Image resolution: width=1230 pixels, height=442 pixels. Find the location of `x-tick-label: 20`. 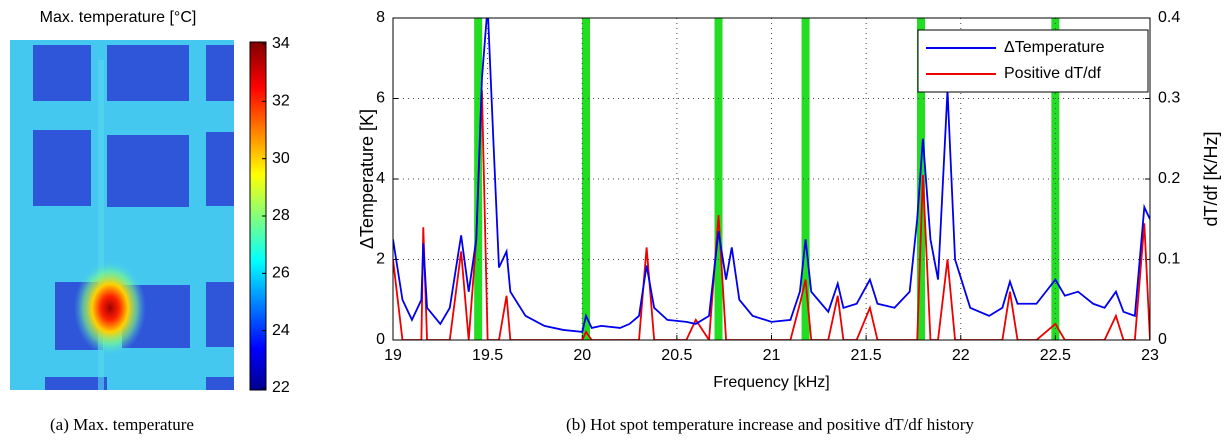

x-tick-label: 20 is located at coordinates (582, 355).